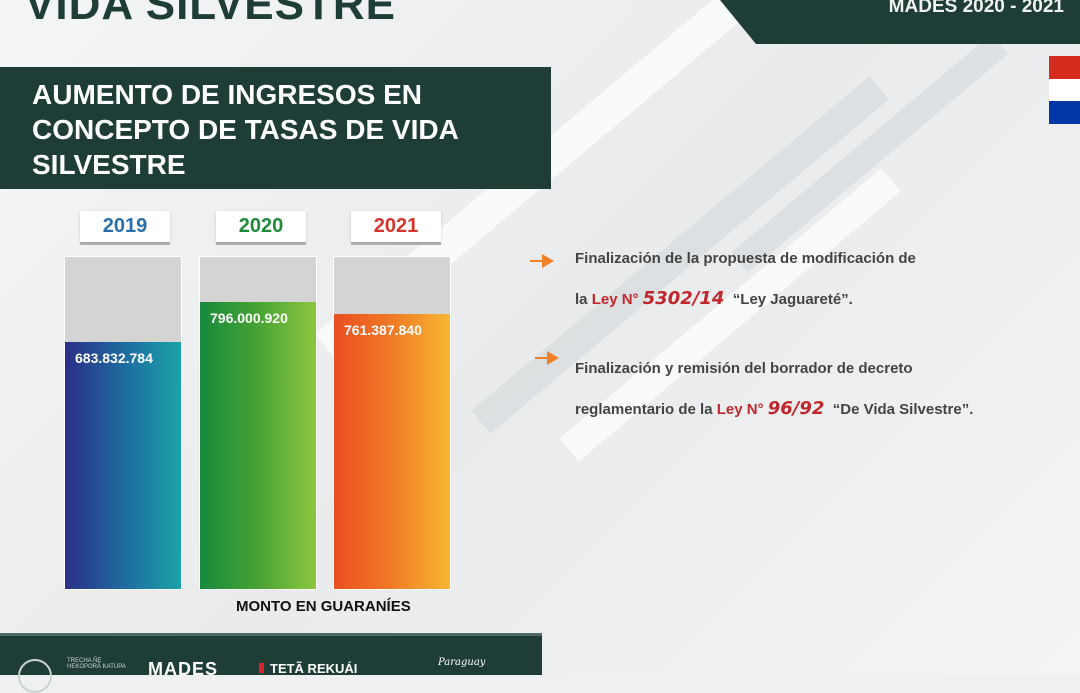 Image resolution: width=1080 pixels, height=693 pixels. What do you see at coordinates (35, 676) in the screenshot?
I see `government-seal-icon` at bounding box center [35, 676].